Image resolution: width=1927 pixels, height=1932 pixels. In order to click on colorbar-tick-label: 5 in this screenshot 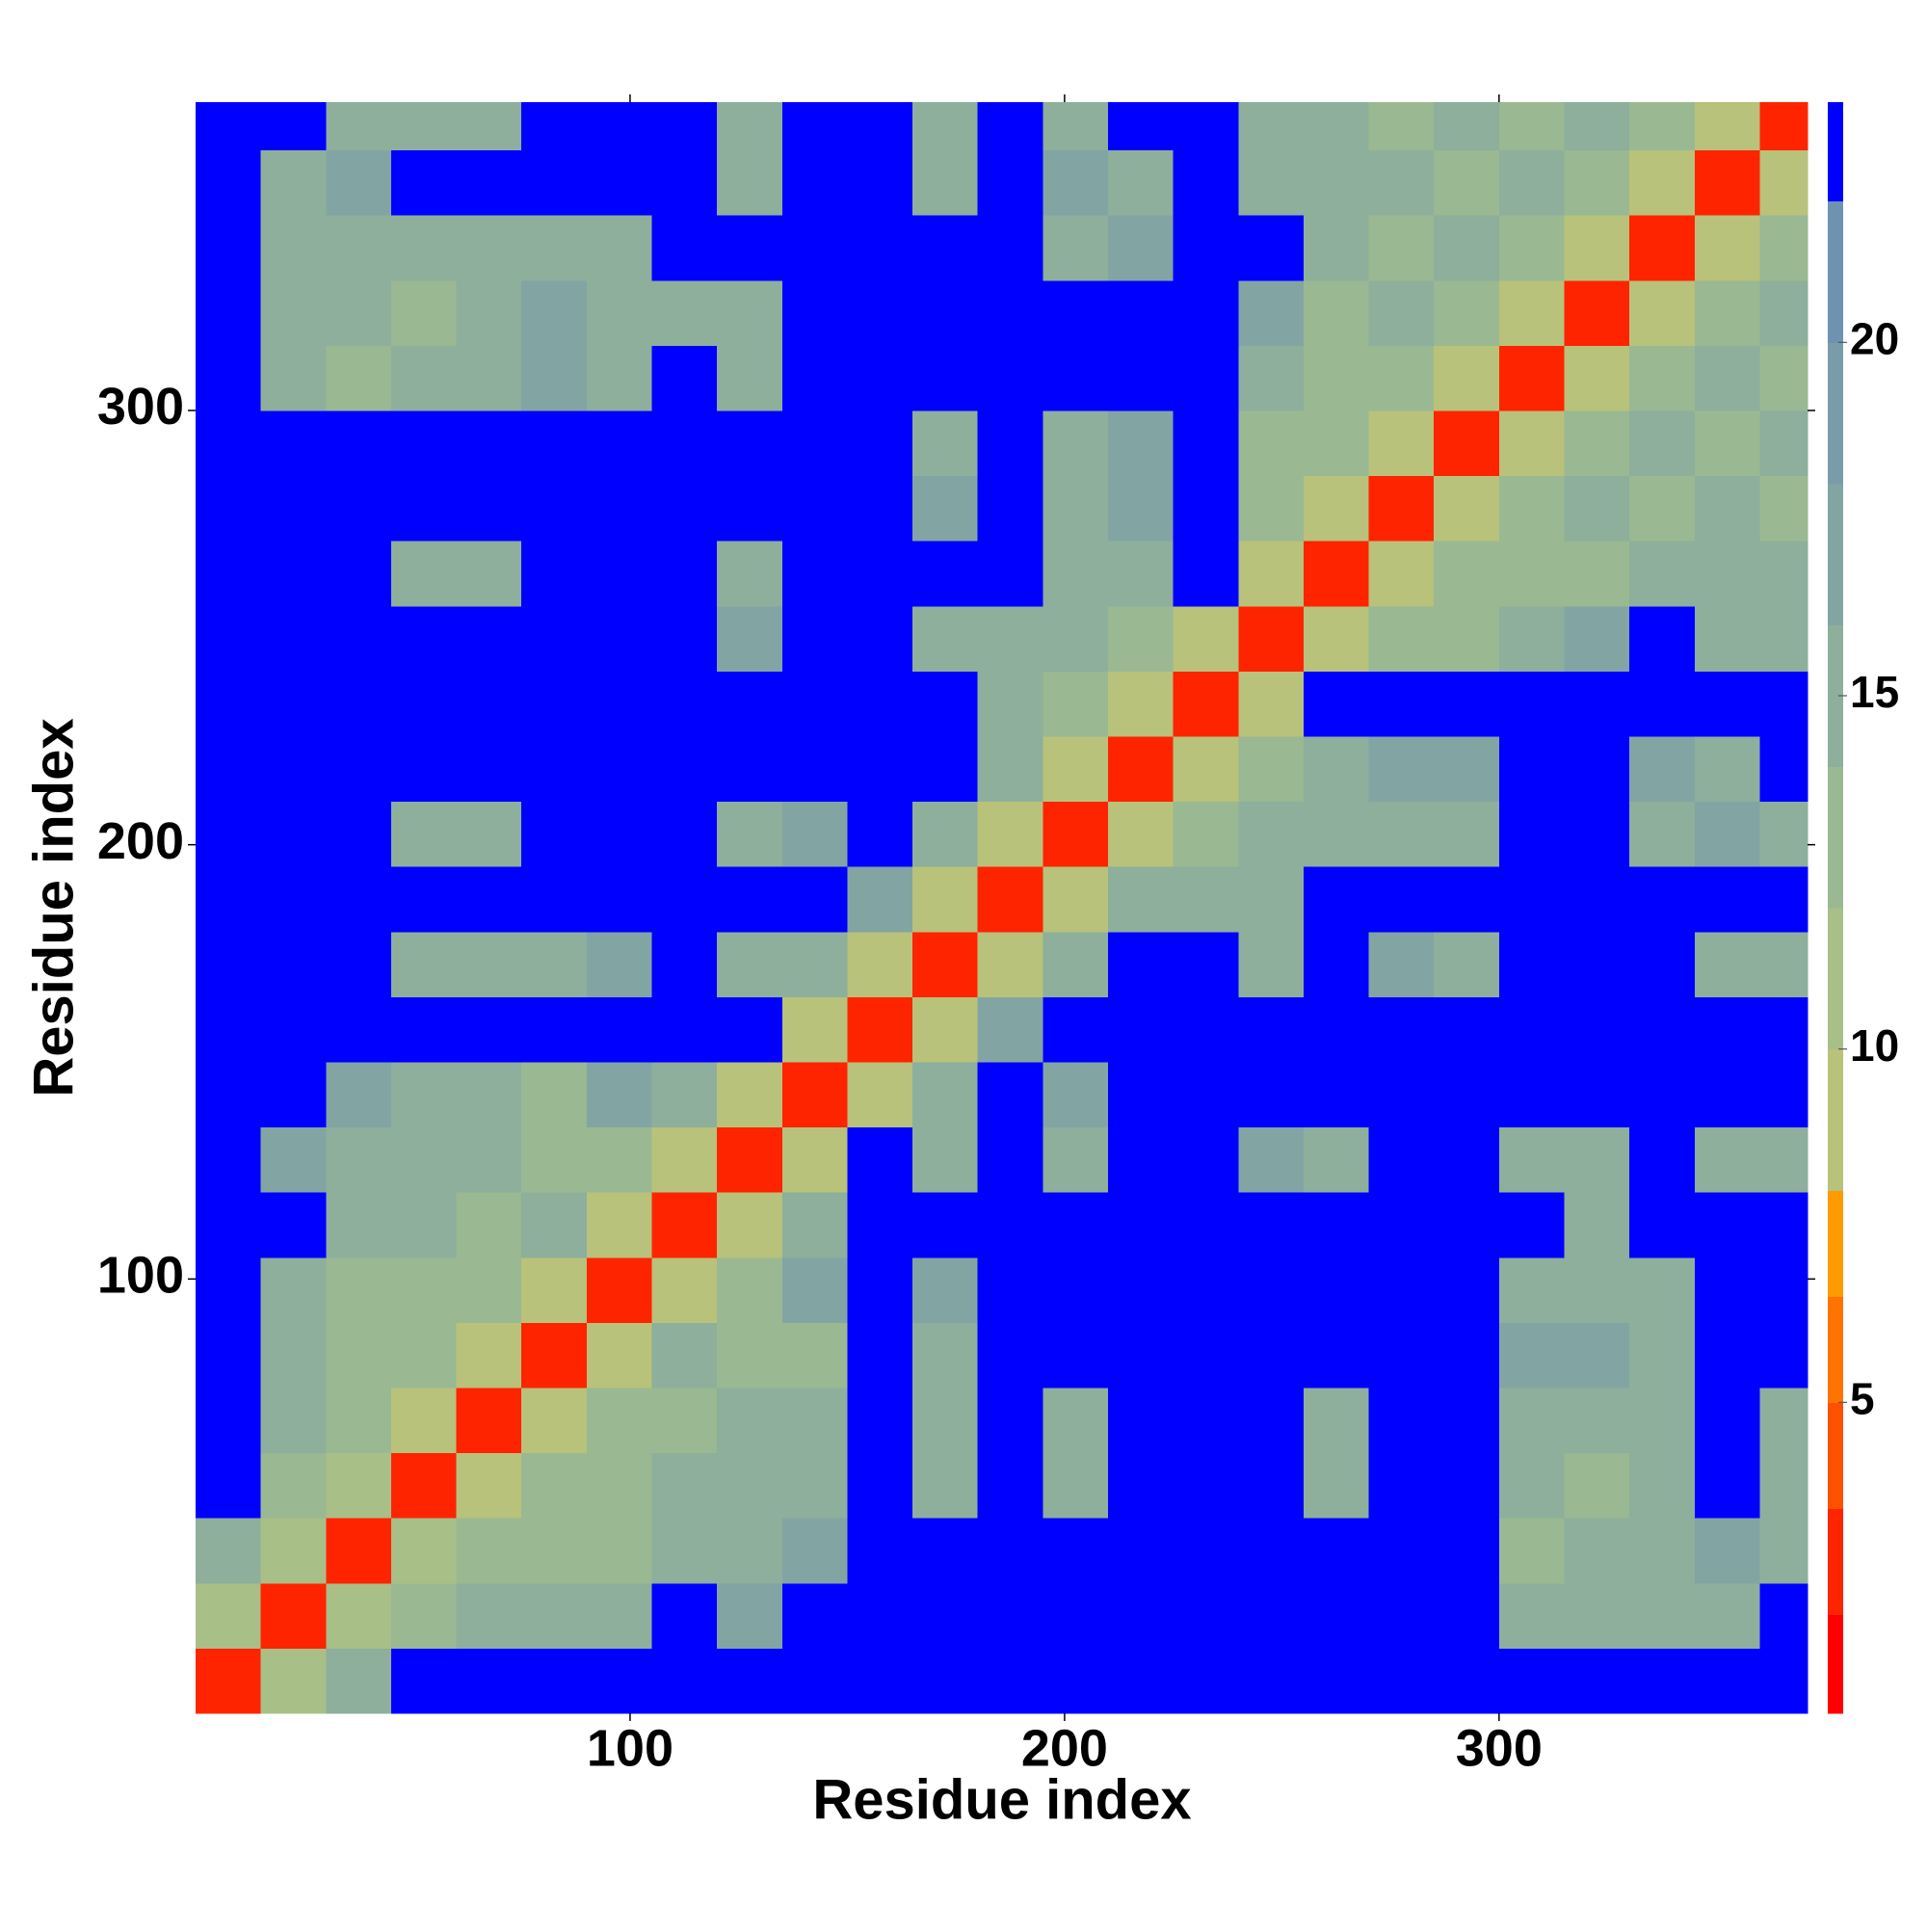, I will do `click(1862, 1398)`.